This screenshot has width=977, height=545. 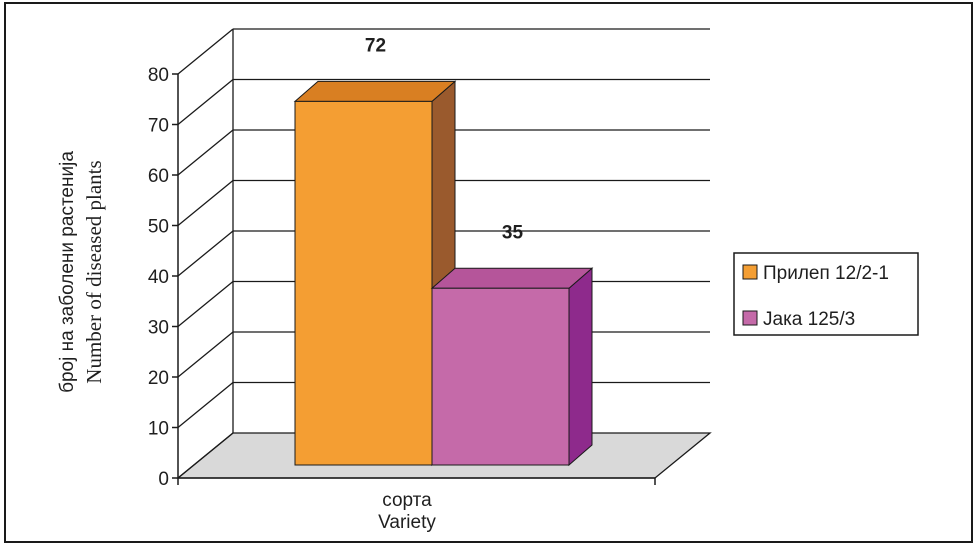 I want to click on data-labels: 72 35, so click(x=444, y=139).